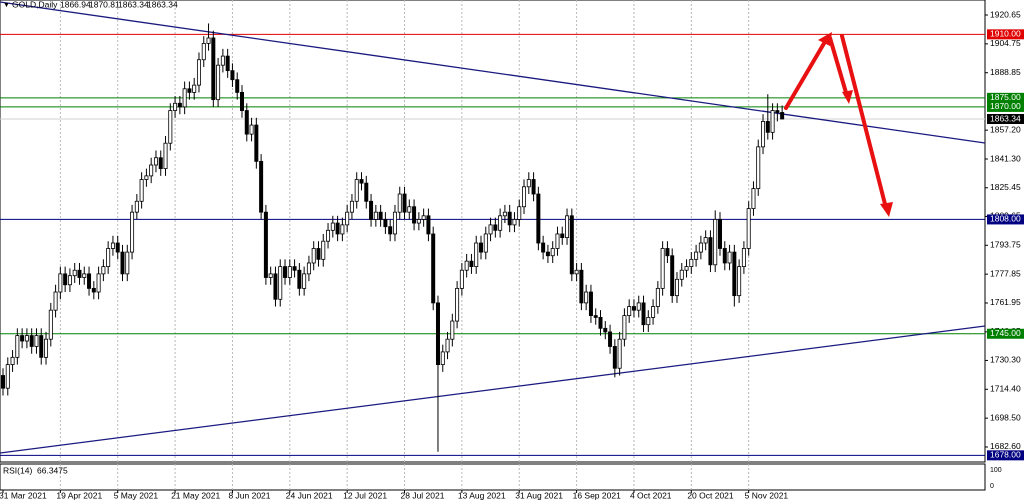 The height and width of the screenshot is (501, 1024). What do you see at coordinates (539, 495) in the screenshot?
I see `x-tick-label: 31 Aug 2021` at bounding box center [539, 495].